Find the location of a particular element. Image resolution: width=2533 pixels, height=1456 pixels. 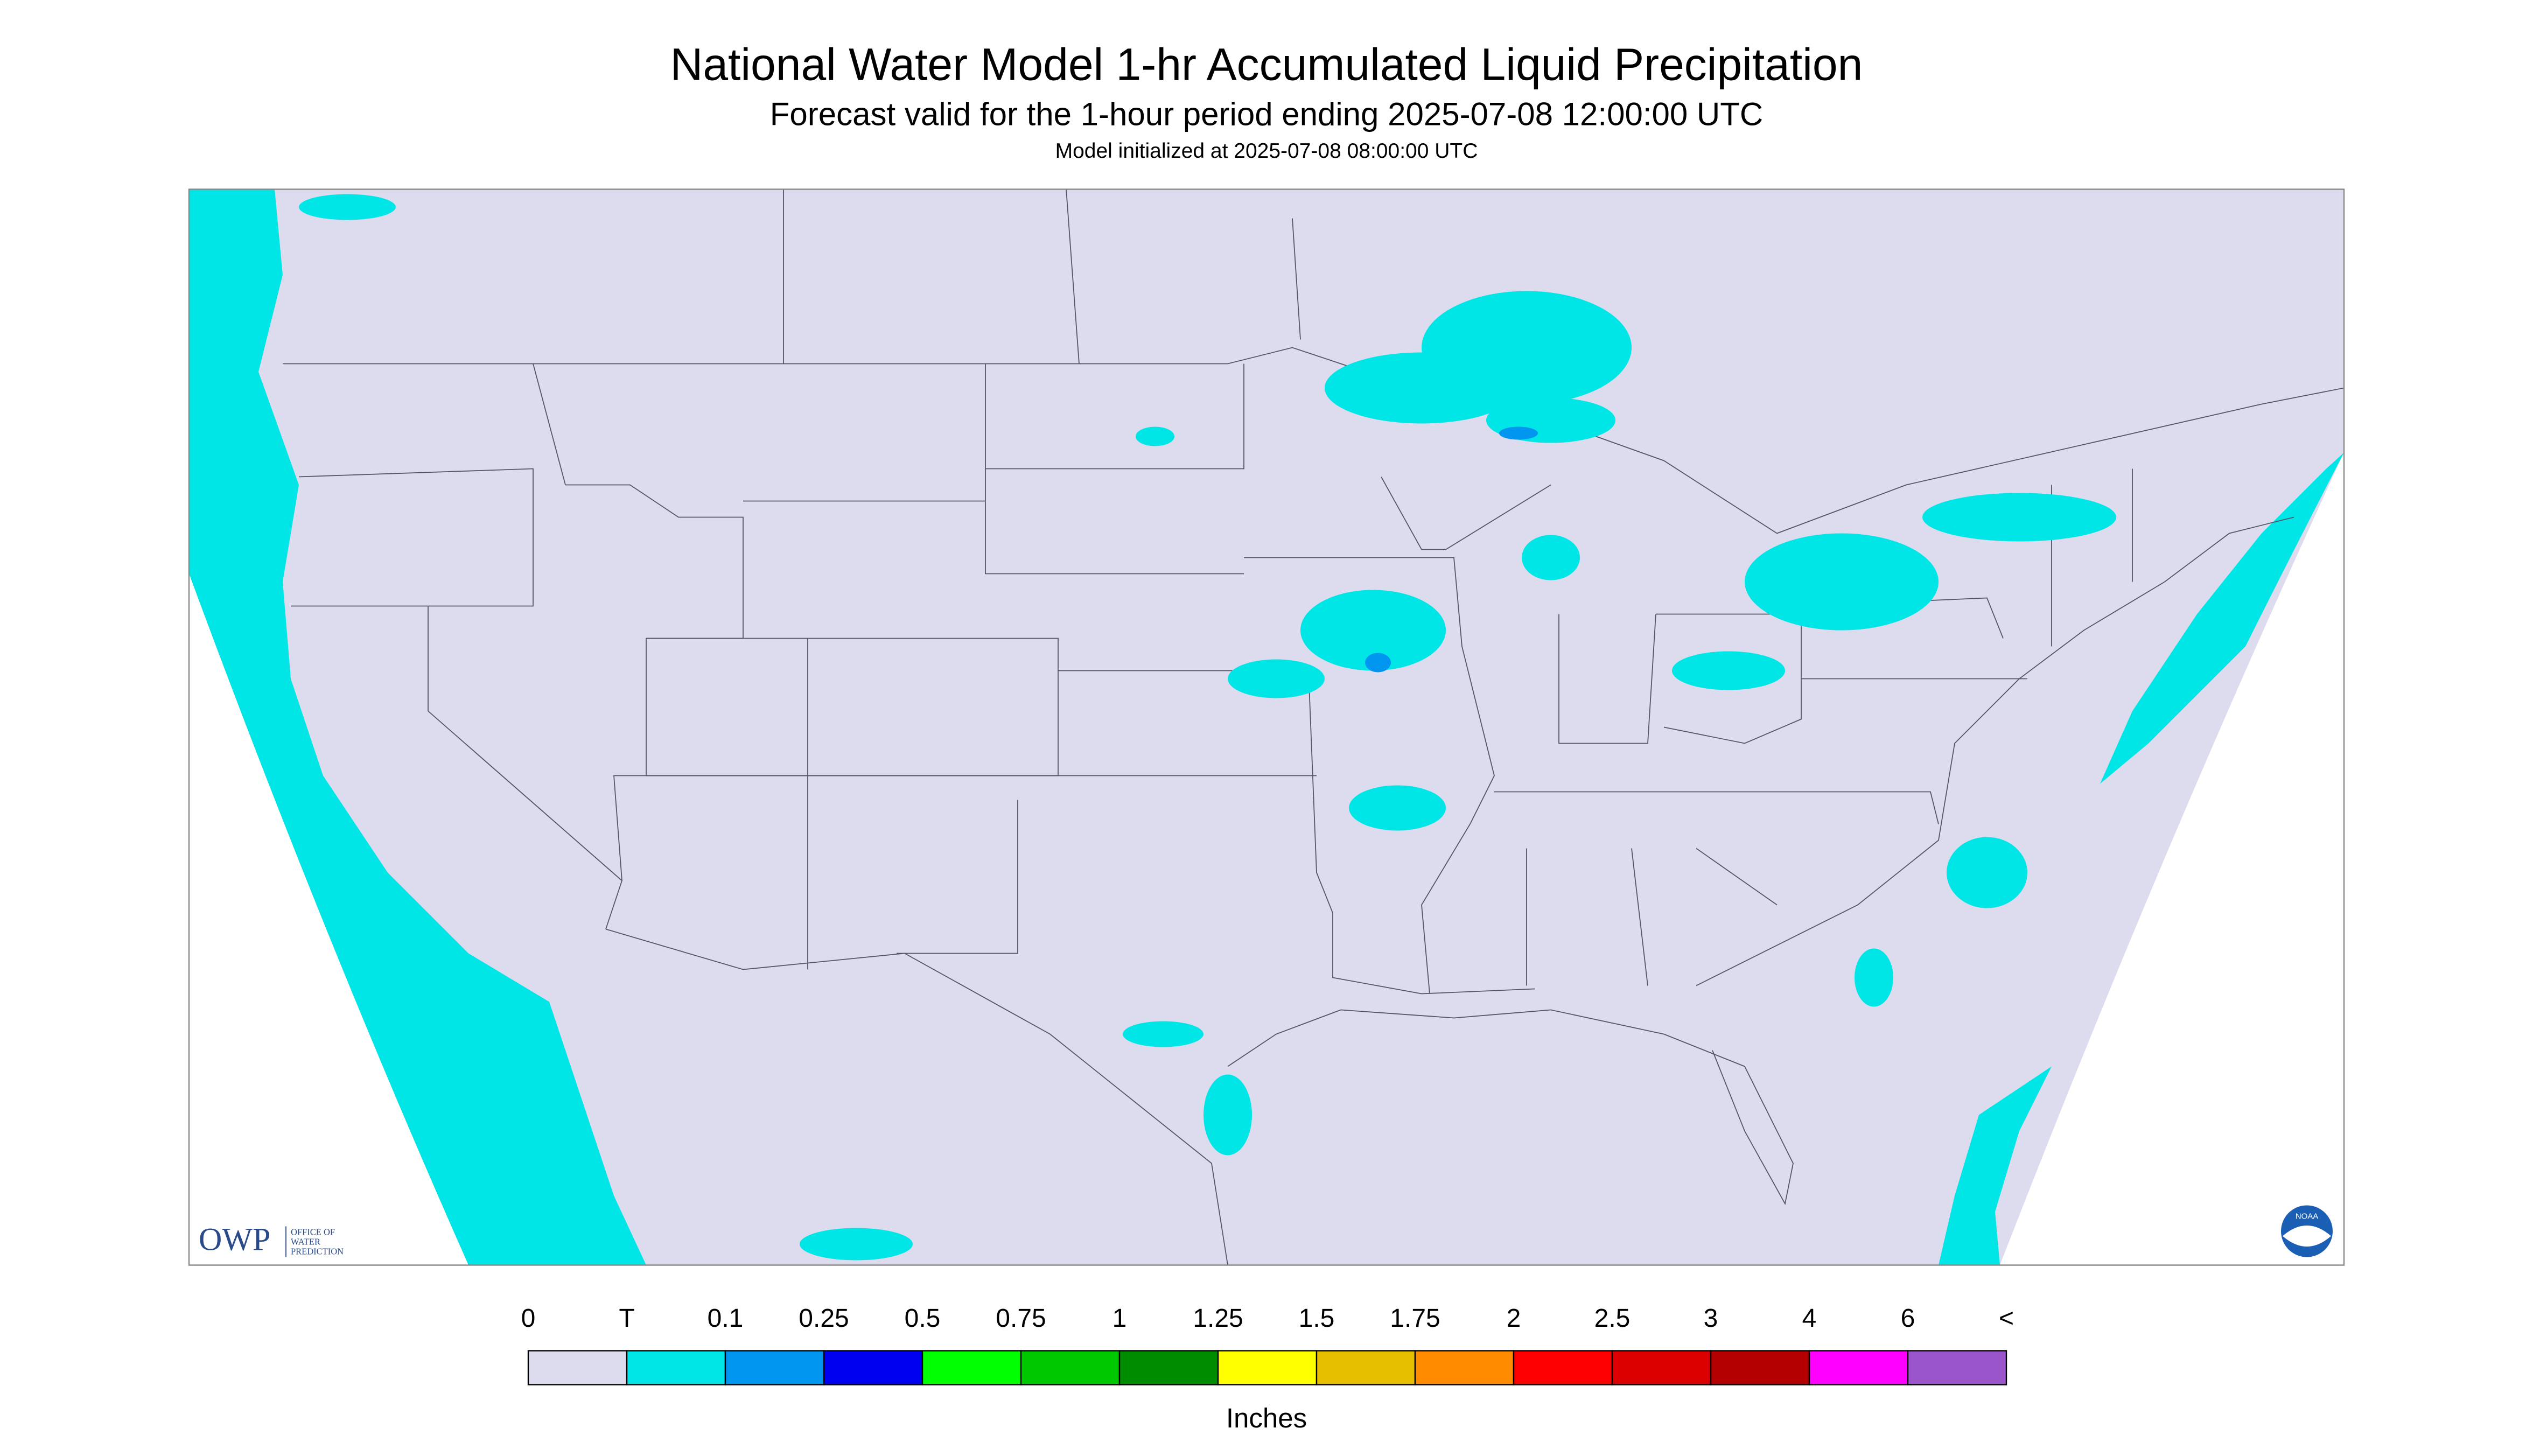

owp-text: OFFICE OF is located at coordinates (313, 1232).